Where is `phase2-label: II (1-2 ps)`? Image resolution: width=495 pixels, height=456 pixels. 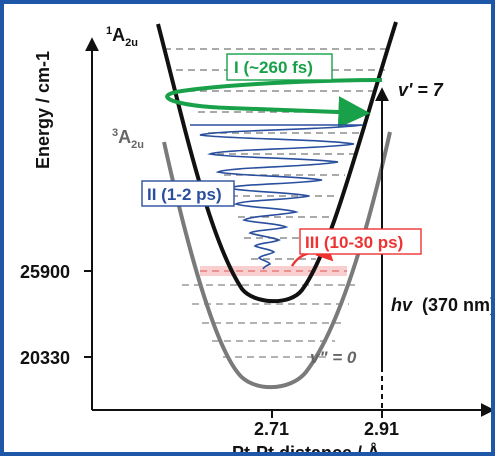 phase2-label: II (1-2 ps) is located at coordinates (184, 194).